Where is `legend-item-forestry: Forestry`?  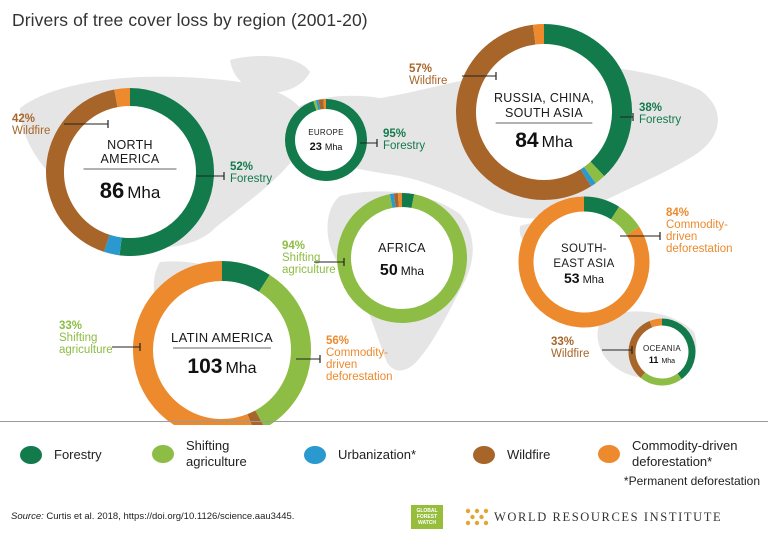 legend-item-forestry: Forestry is located at coordinates (61, 455).